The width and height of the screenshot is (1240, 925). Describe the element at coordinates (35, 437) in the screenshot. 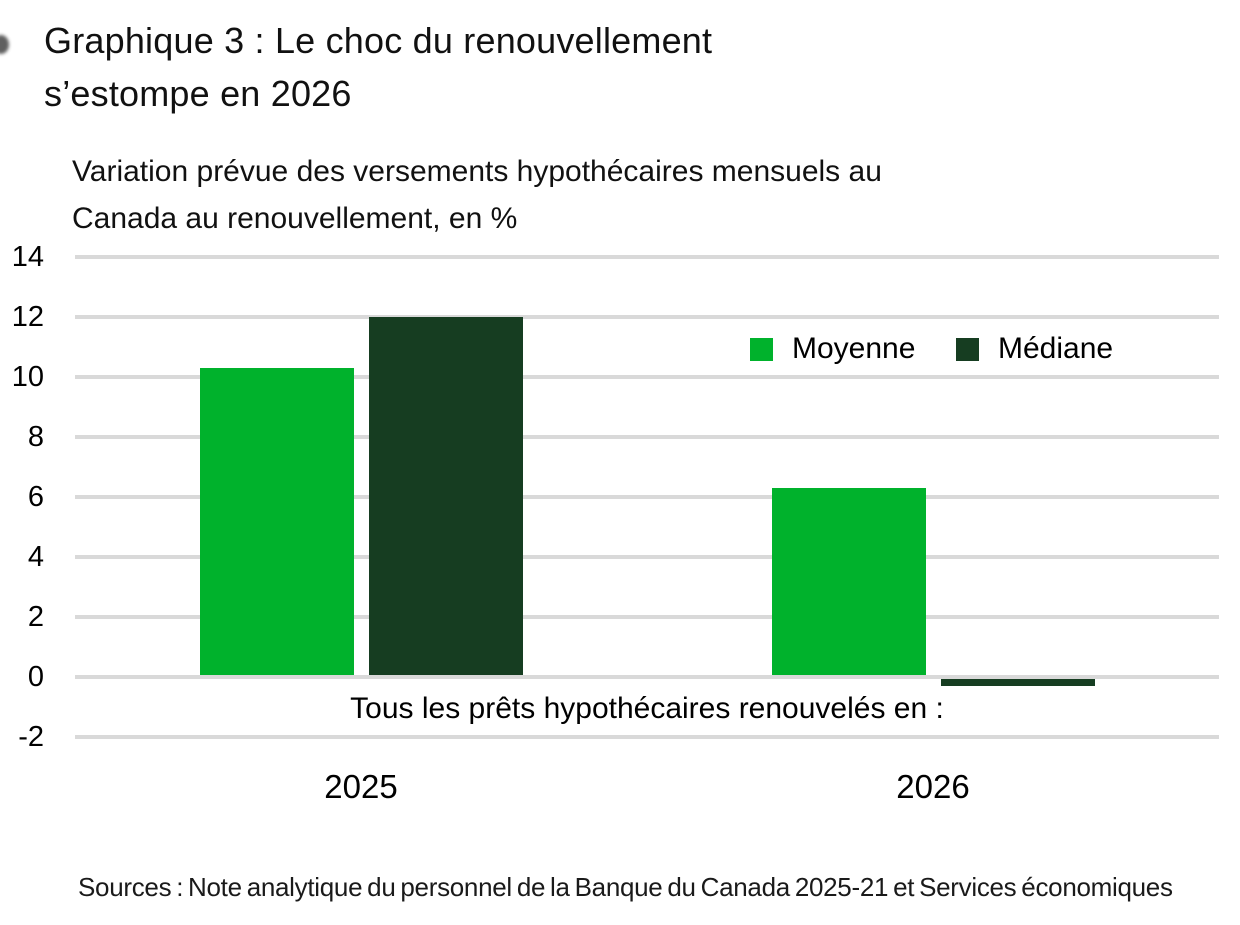

I see `y-tick-label-8: 8` at that location.